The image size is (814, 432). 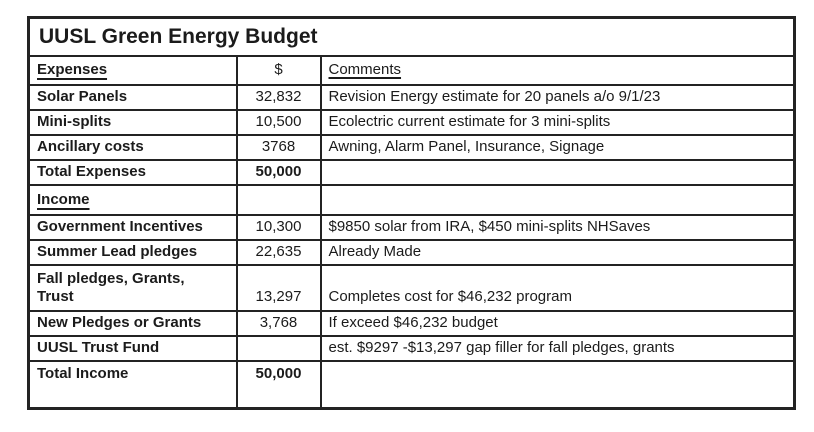 I want to click on income-section-label: Income, so click(x=63, y=199).